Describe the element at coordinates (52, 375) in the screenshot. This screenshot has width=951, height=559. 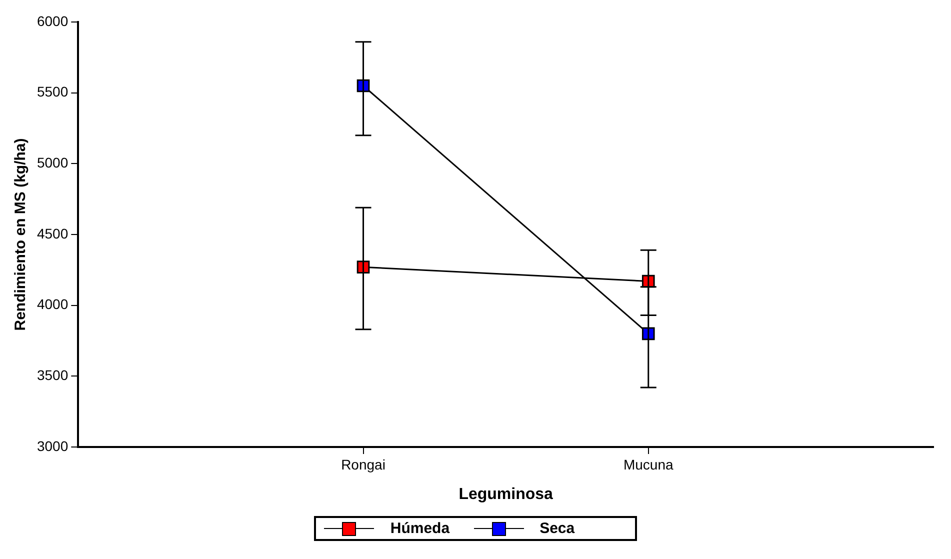
I see `y-tick-label: 3500` at that location.